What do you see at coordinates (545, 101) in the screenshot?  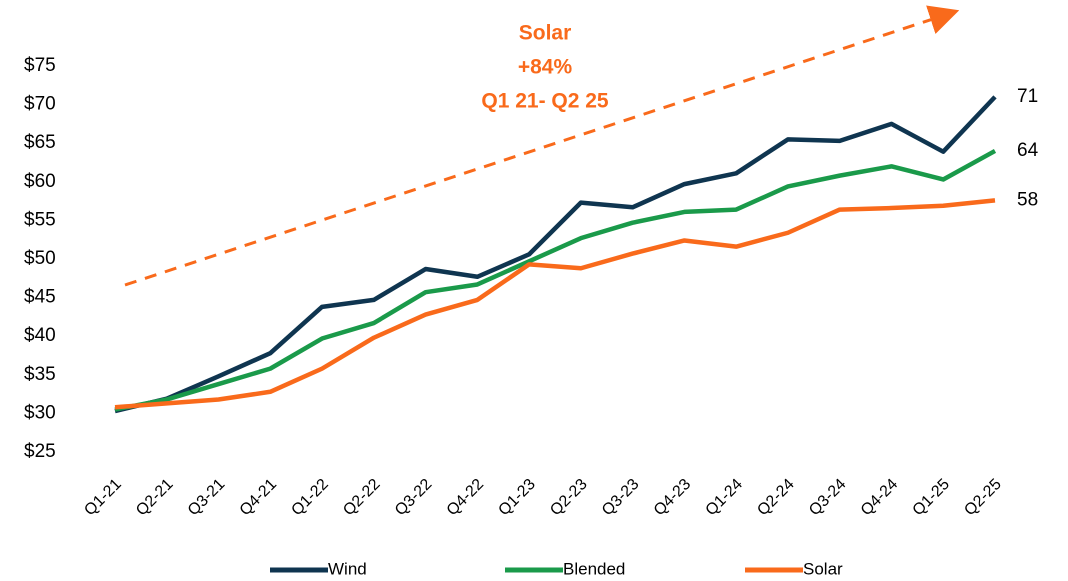 I see `annotation: Q1 21- Q2 25` at bounding box center [545, 101].